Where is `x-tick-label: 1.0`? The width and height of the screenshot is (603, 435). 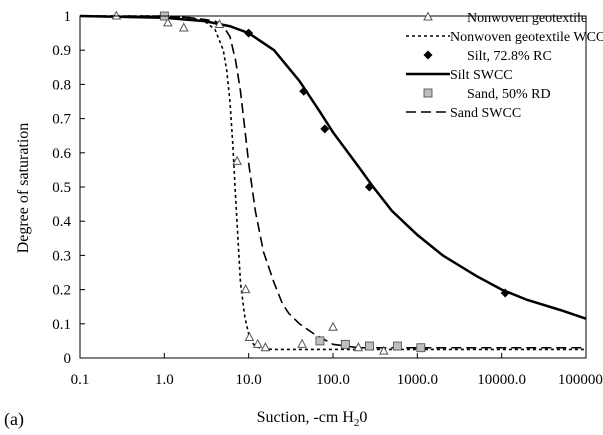
x-tick-label: 1.0 is located at coordinates (164, 380).